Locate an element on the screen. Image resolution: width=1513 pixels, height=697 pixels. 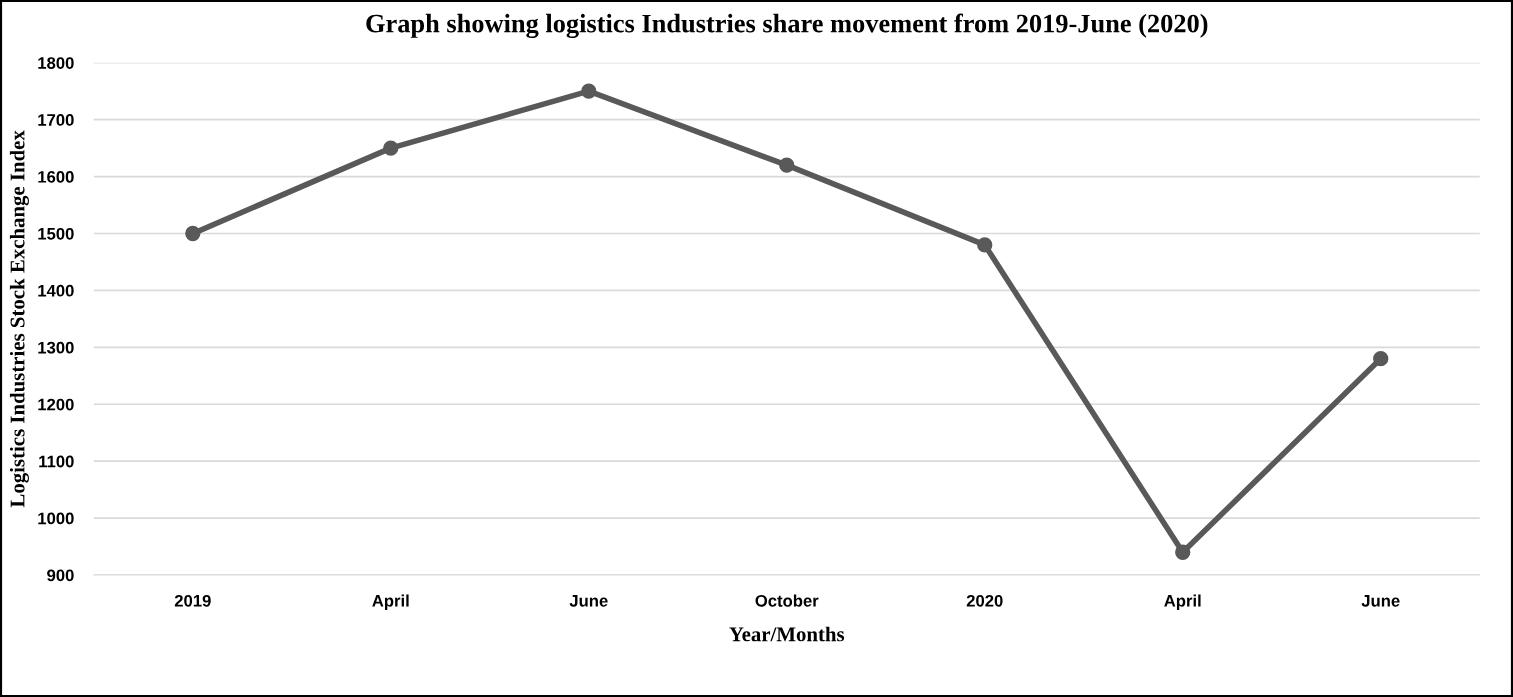
y-tick-label: 900 is located at coordinates (60, 575).